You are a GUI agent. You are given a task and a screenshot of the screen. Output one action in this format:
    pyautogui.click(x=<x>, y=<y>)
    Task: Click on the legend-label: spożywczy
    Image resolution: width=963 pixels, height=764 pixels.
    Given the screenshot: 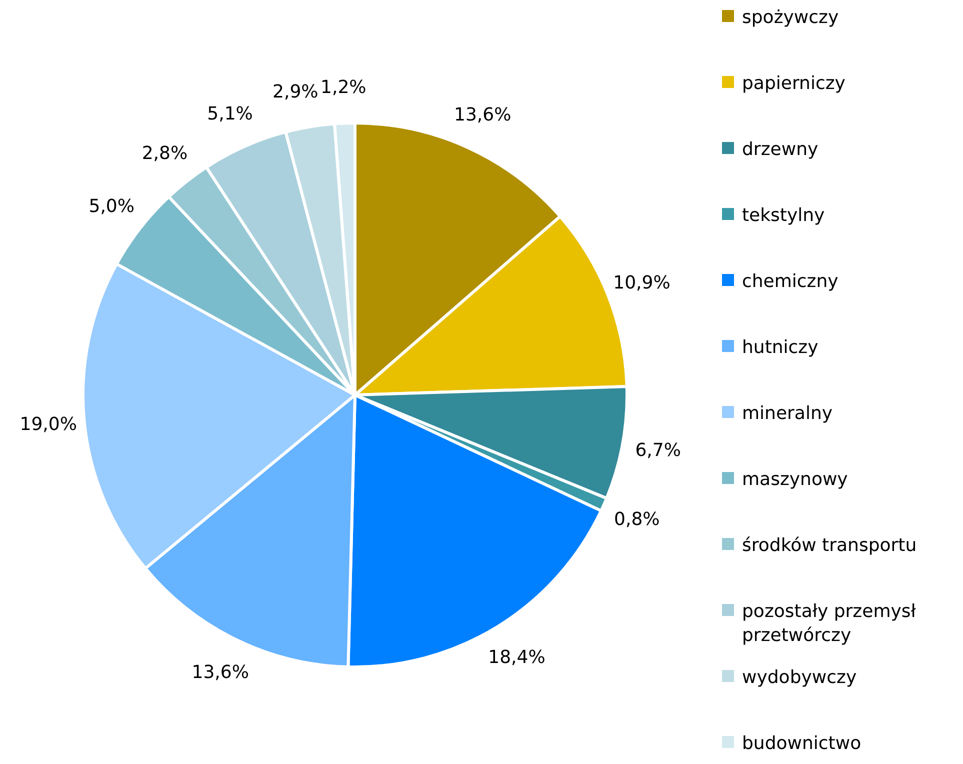 What is the action you would take?
    pyautogui.click(x=790, y=17)
    